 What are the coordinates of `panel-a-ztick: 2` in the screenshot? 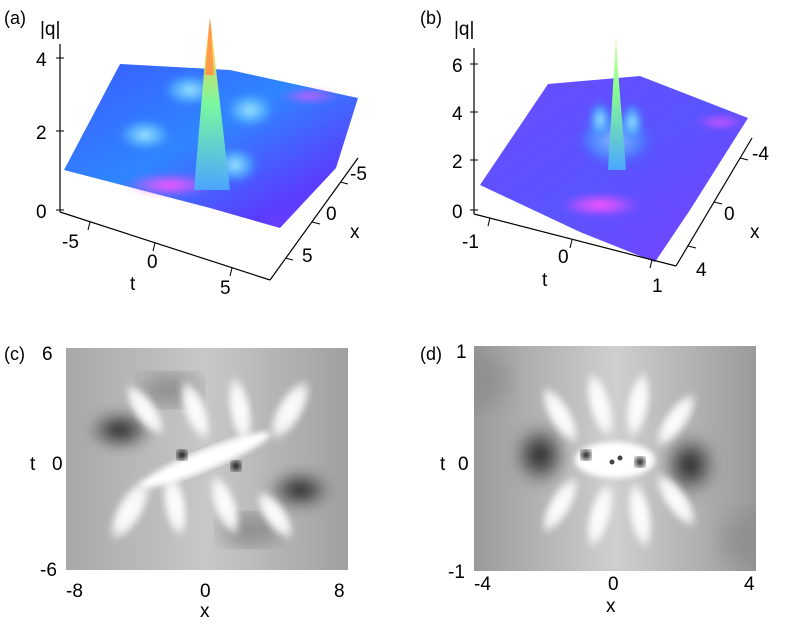 It's located at (41, 133).